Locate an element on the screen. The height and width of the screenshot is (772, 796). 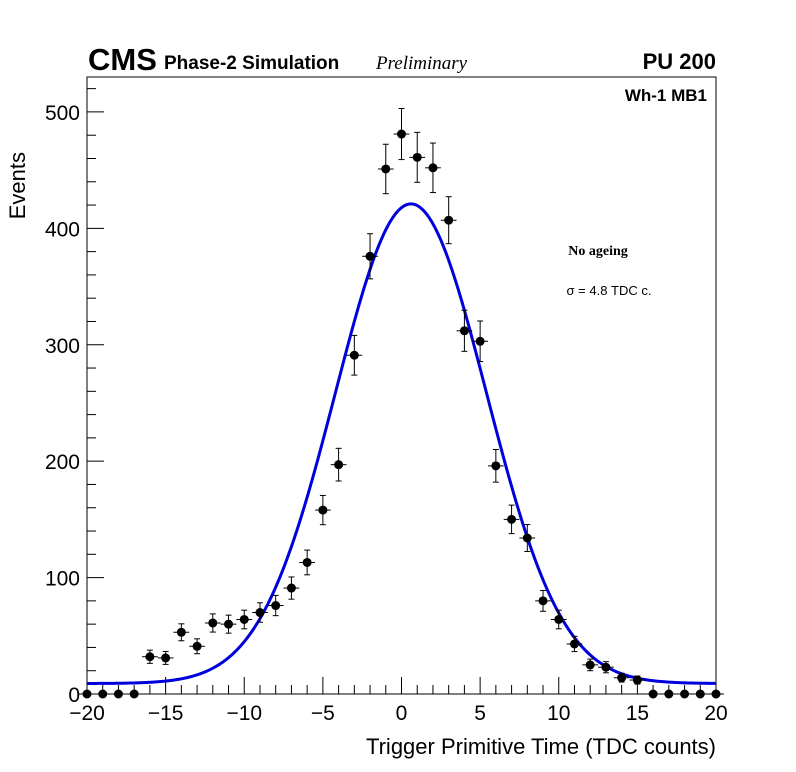
y-tick-label: 300 is located at coordinates (62, 346).